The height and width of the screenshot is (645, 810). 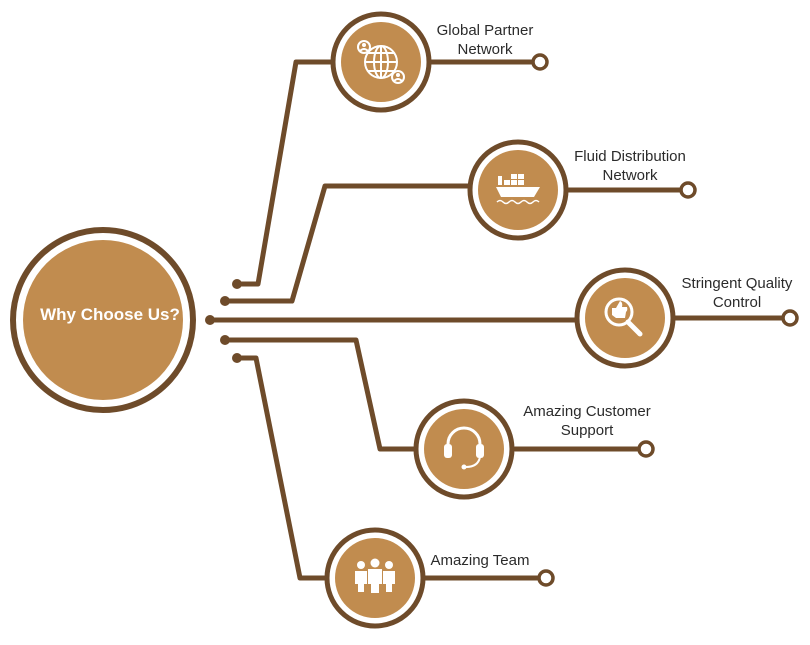 I want to click on label-line: Stringent Quality, so click(x=737, y=283).